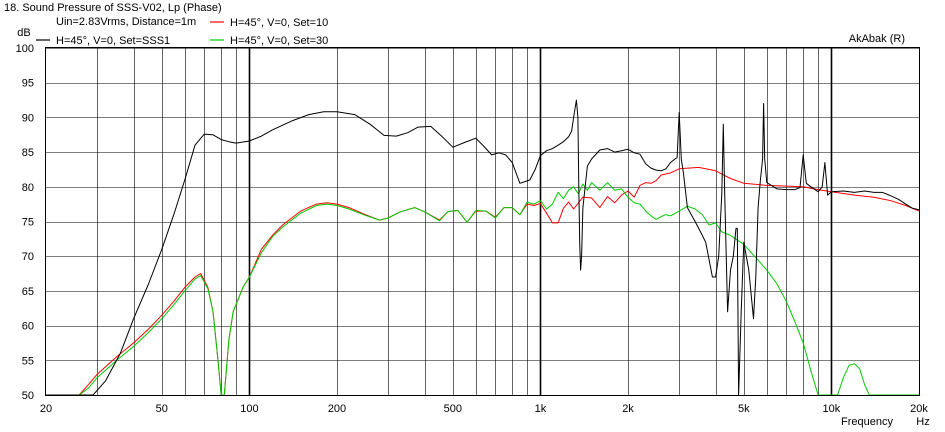  I want to click on watermark: AkAbak (R), so click(877, 39).